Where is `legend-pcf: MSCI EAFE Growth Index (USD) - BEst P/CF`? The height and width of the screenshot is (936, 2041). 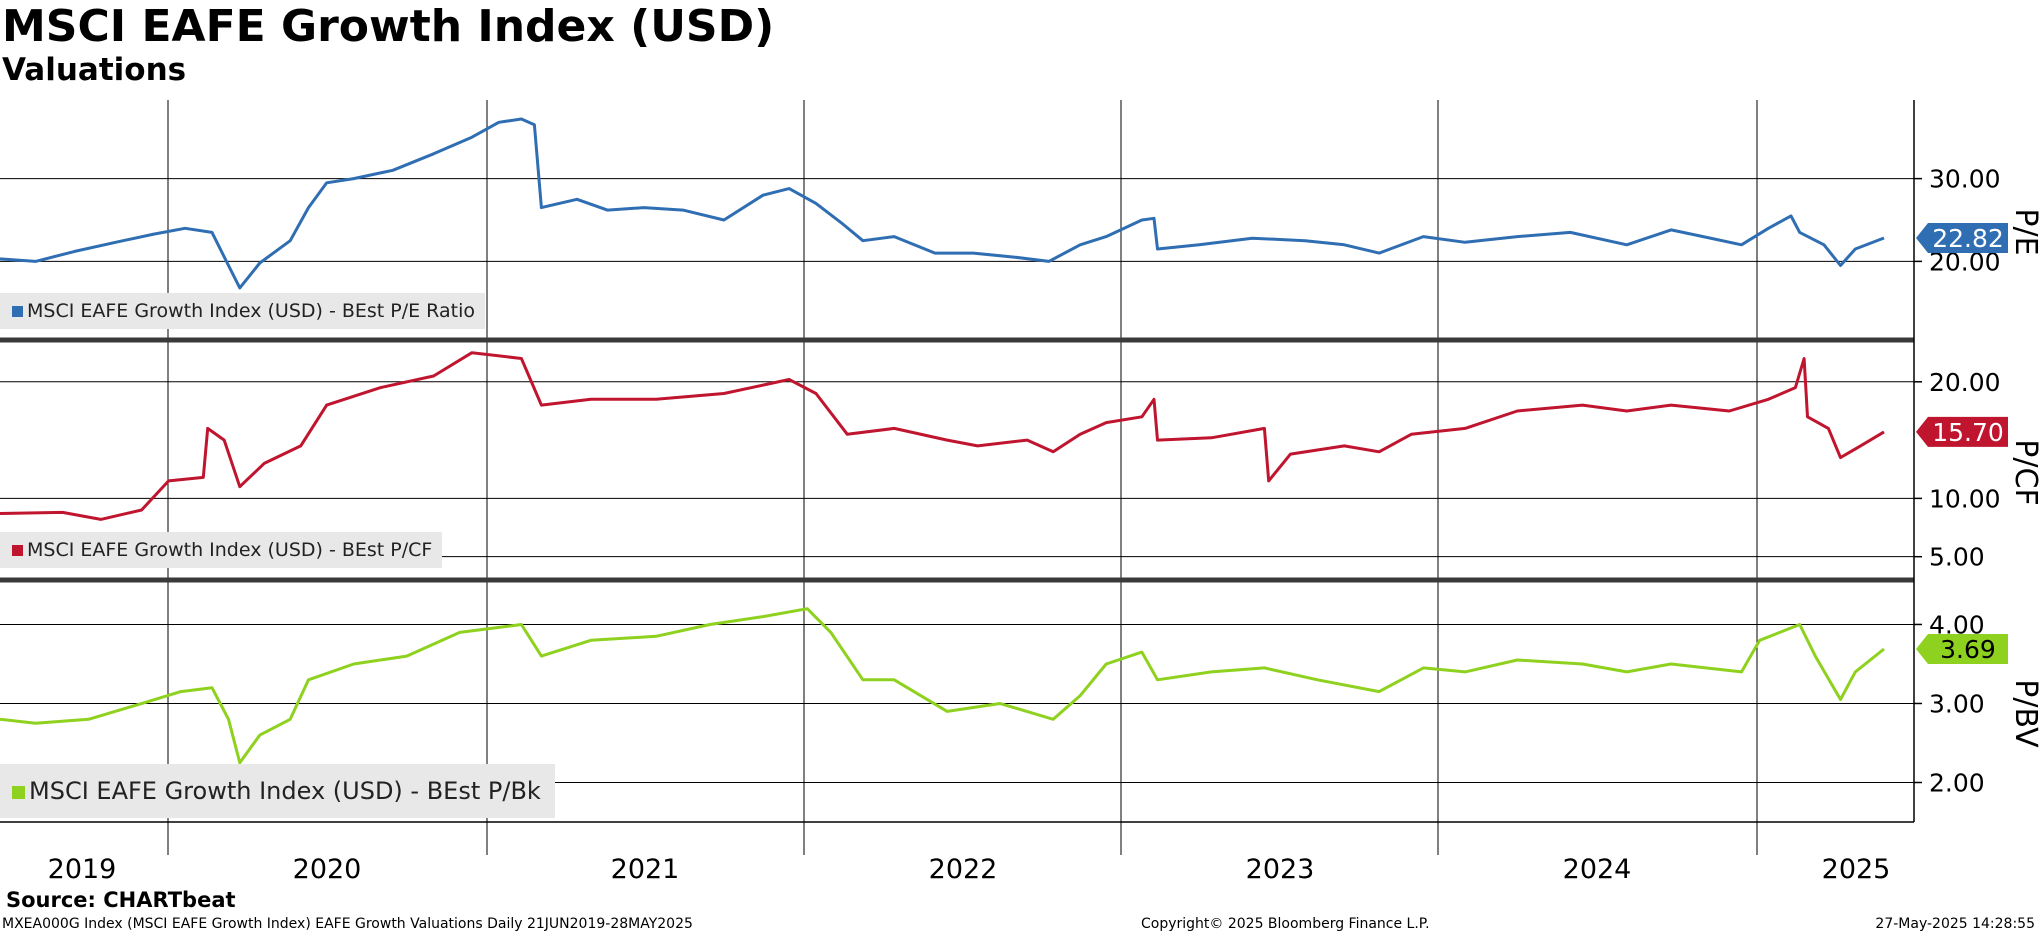
legend-pcf: MSCI EAFE Growth Index (USD) - BEst P/CF is located at coordinates (221, 550).